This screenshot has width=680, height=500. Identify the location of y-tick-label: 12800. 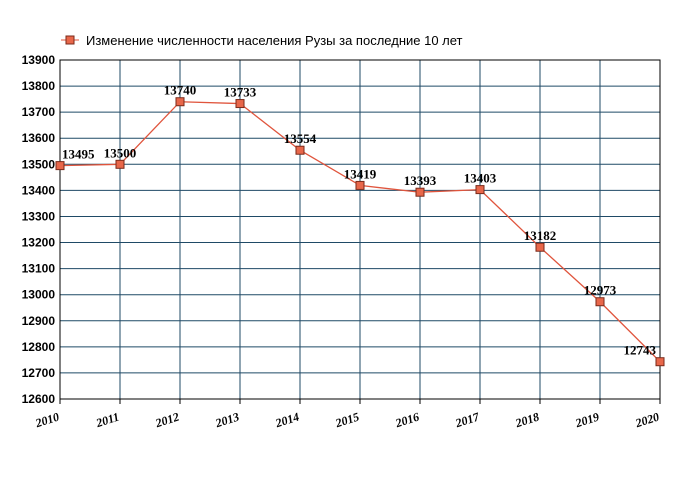
(39, 347).